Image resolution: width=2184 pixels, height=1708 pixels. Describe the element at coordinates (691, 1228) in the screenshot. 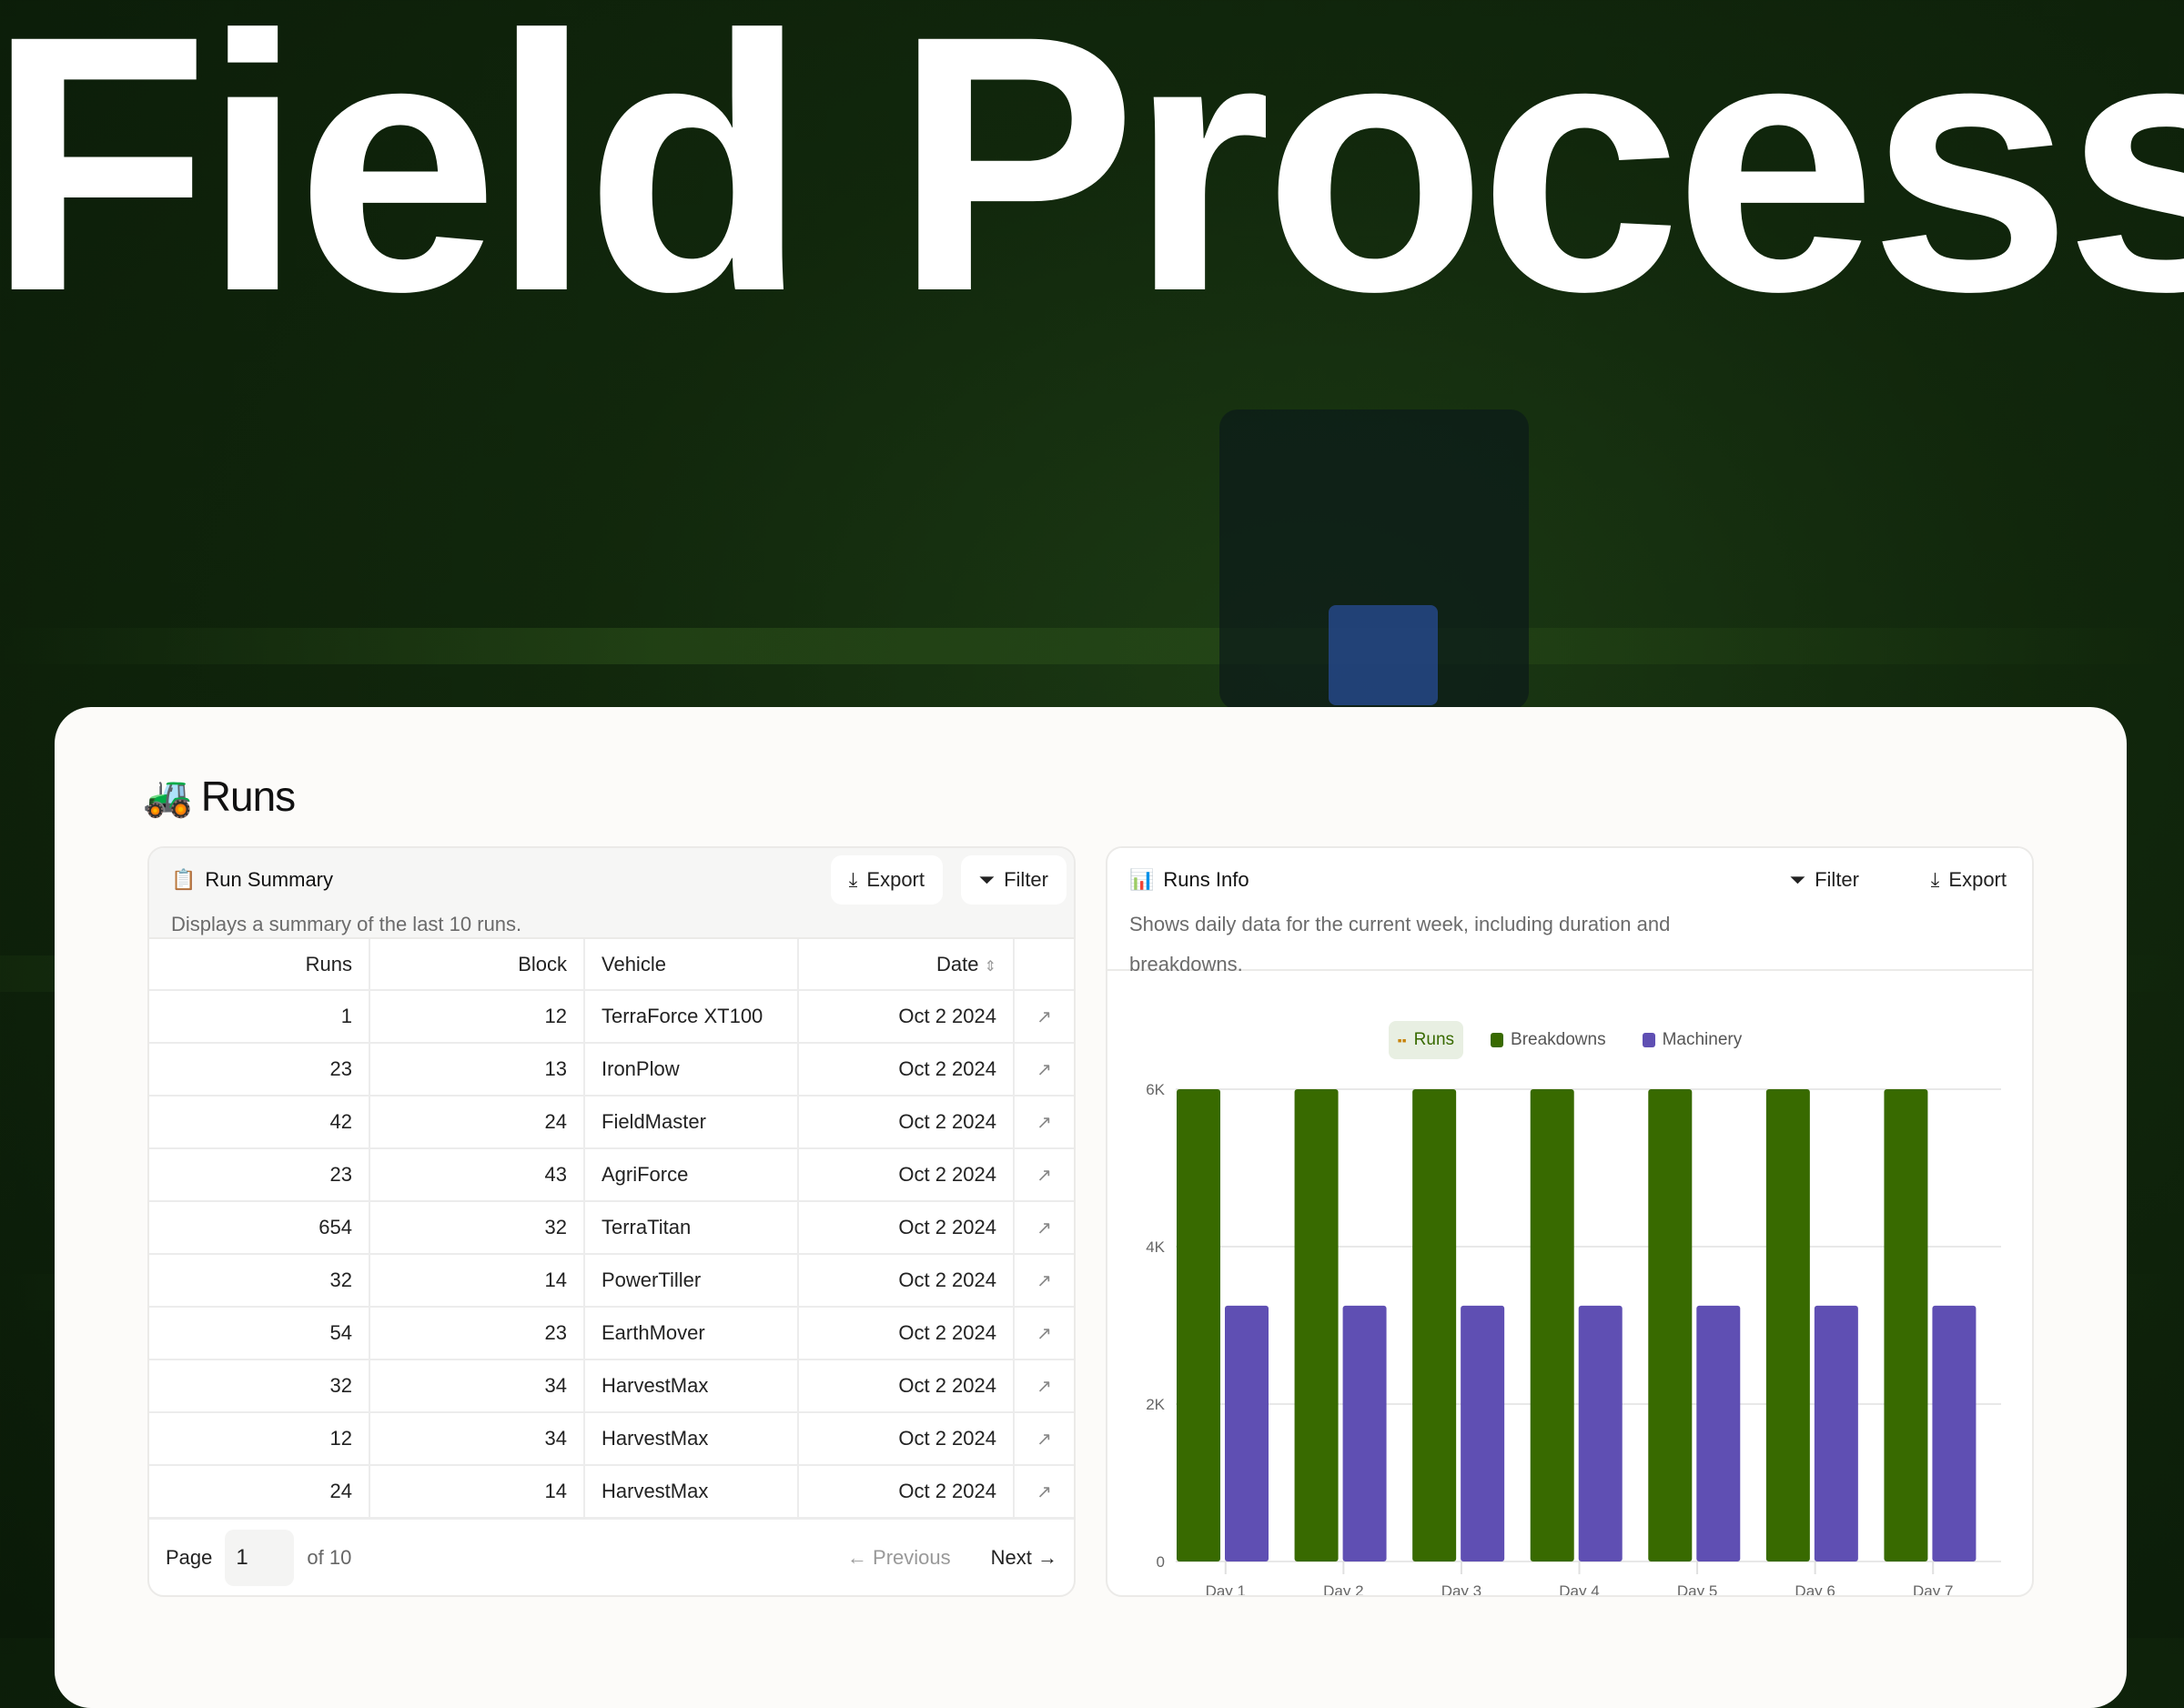

I see `cell-vehicle: TerraTitan` at that location.